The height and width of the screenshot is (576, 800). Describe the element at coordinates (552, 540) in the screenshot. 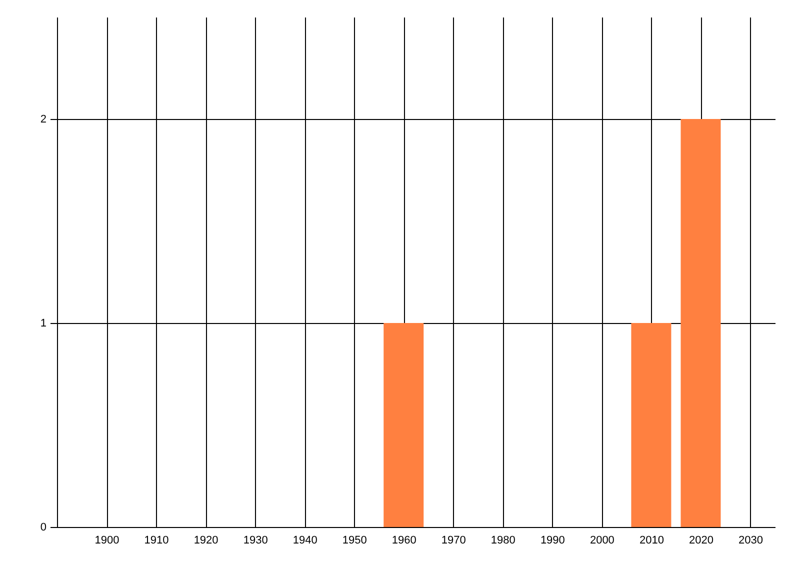

I see `x-tick-label: 1990` at that location.